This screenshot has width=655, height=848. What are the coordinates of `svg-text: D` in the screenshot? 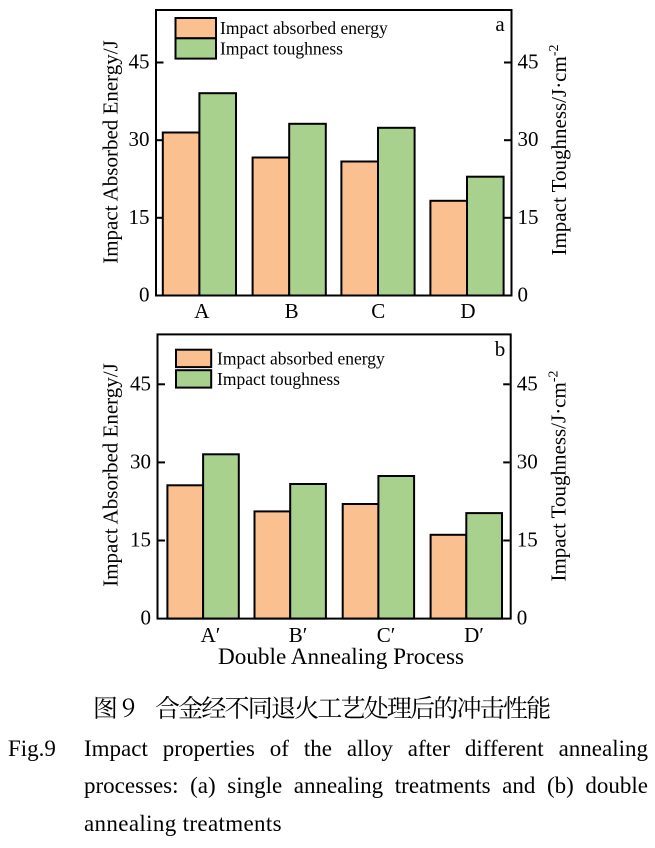 It's located at (467, 311).